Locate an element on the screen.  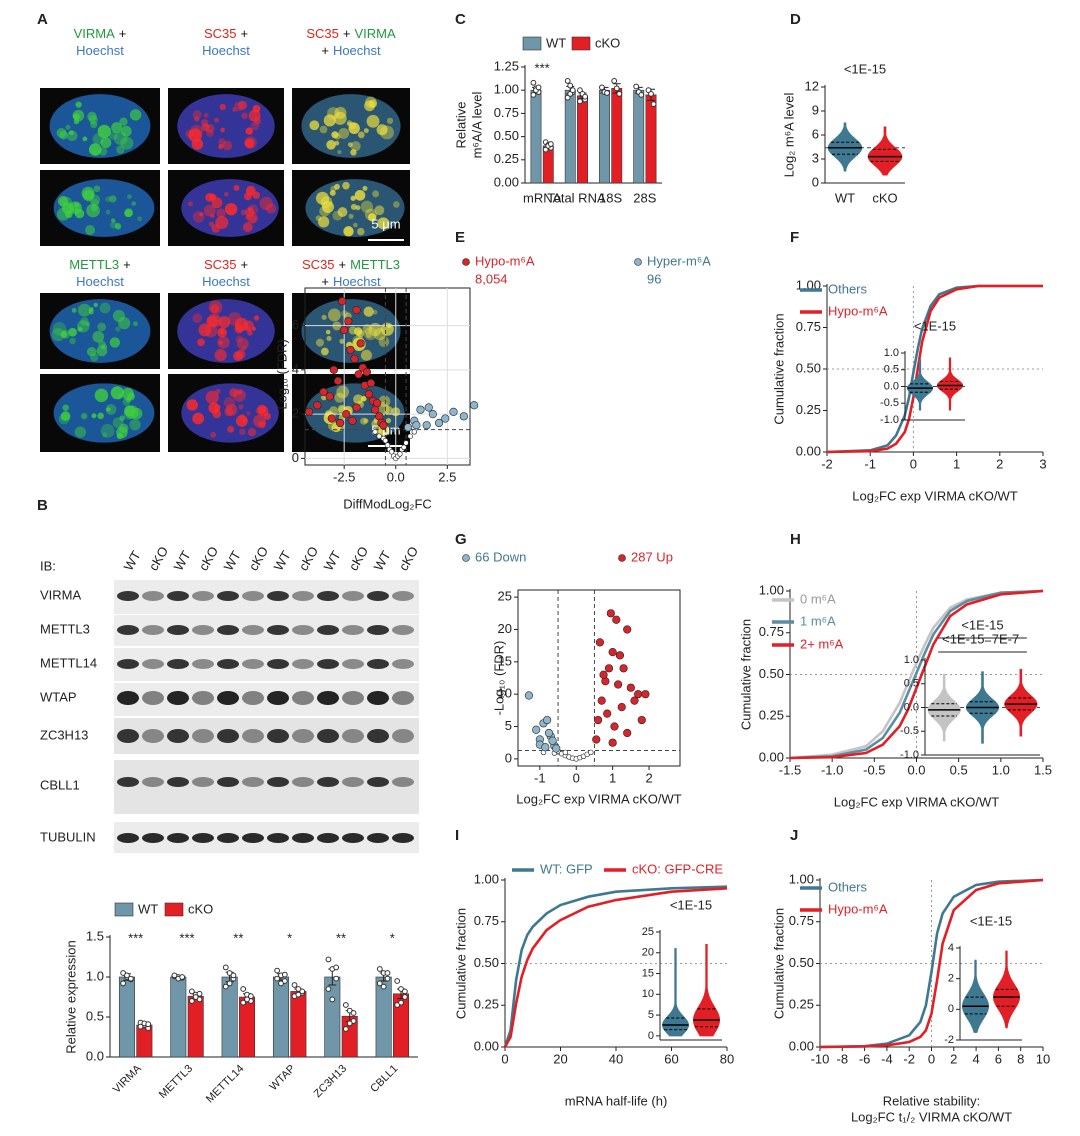
x-tick-label: -2.5 is located at coordinates (344, 476).